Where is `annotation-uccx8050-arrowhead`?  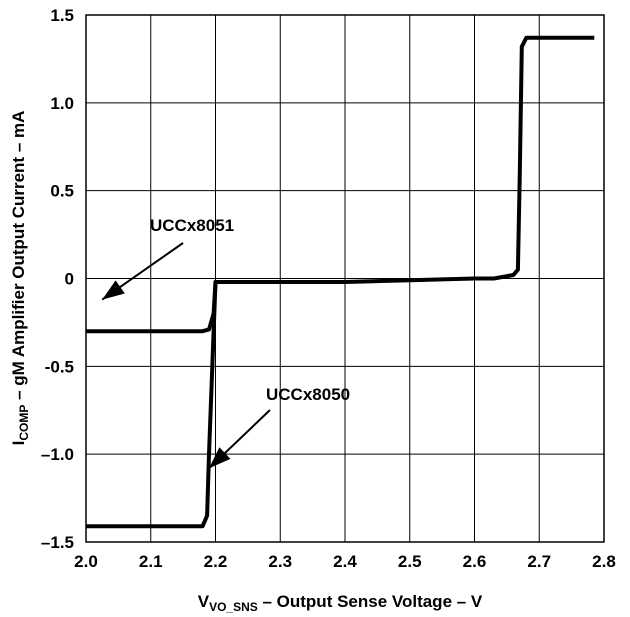 annotation-uccx8050-arrowhead is located at coordinates (220, 458).